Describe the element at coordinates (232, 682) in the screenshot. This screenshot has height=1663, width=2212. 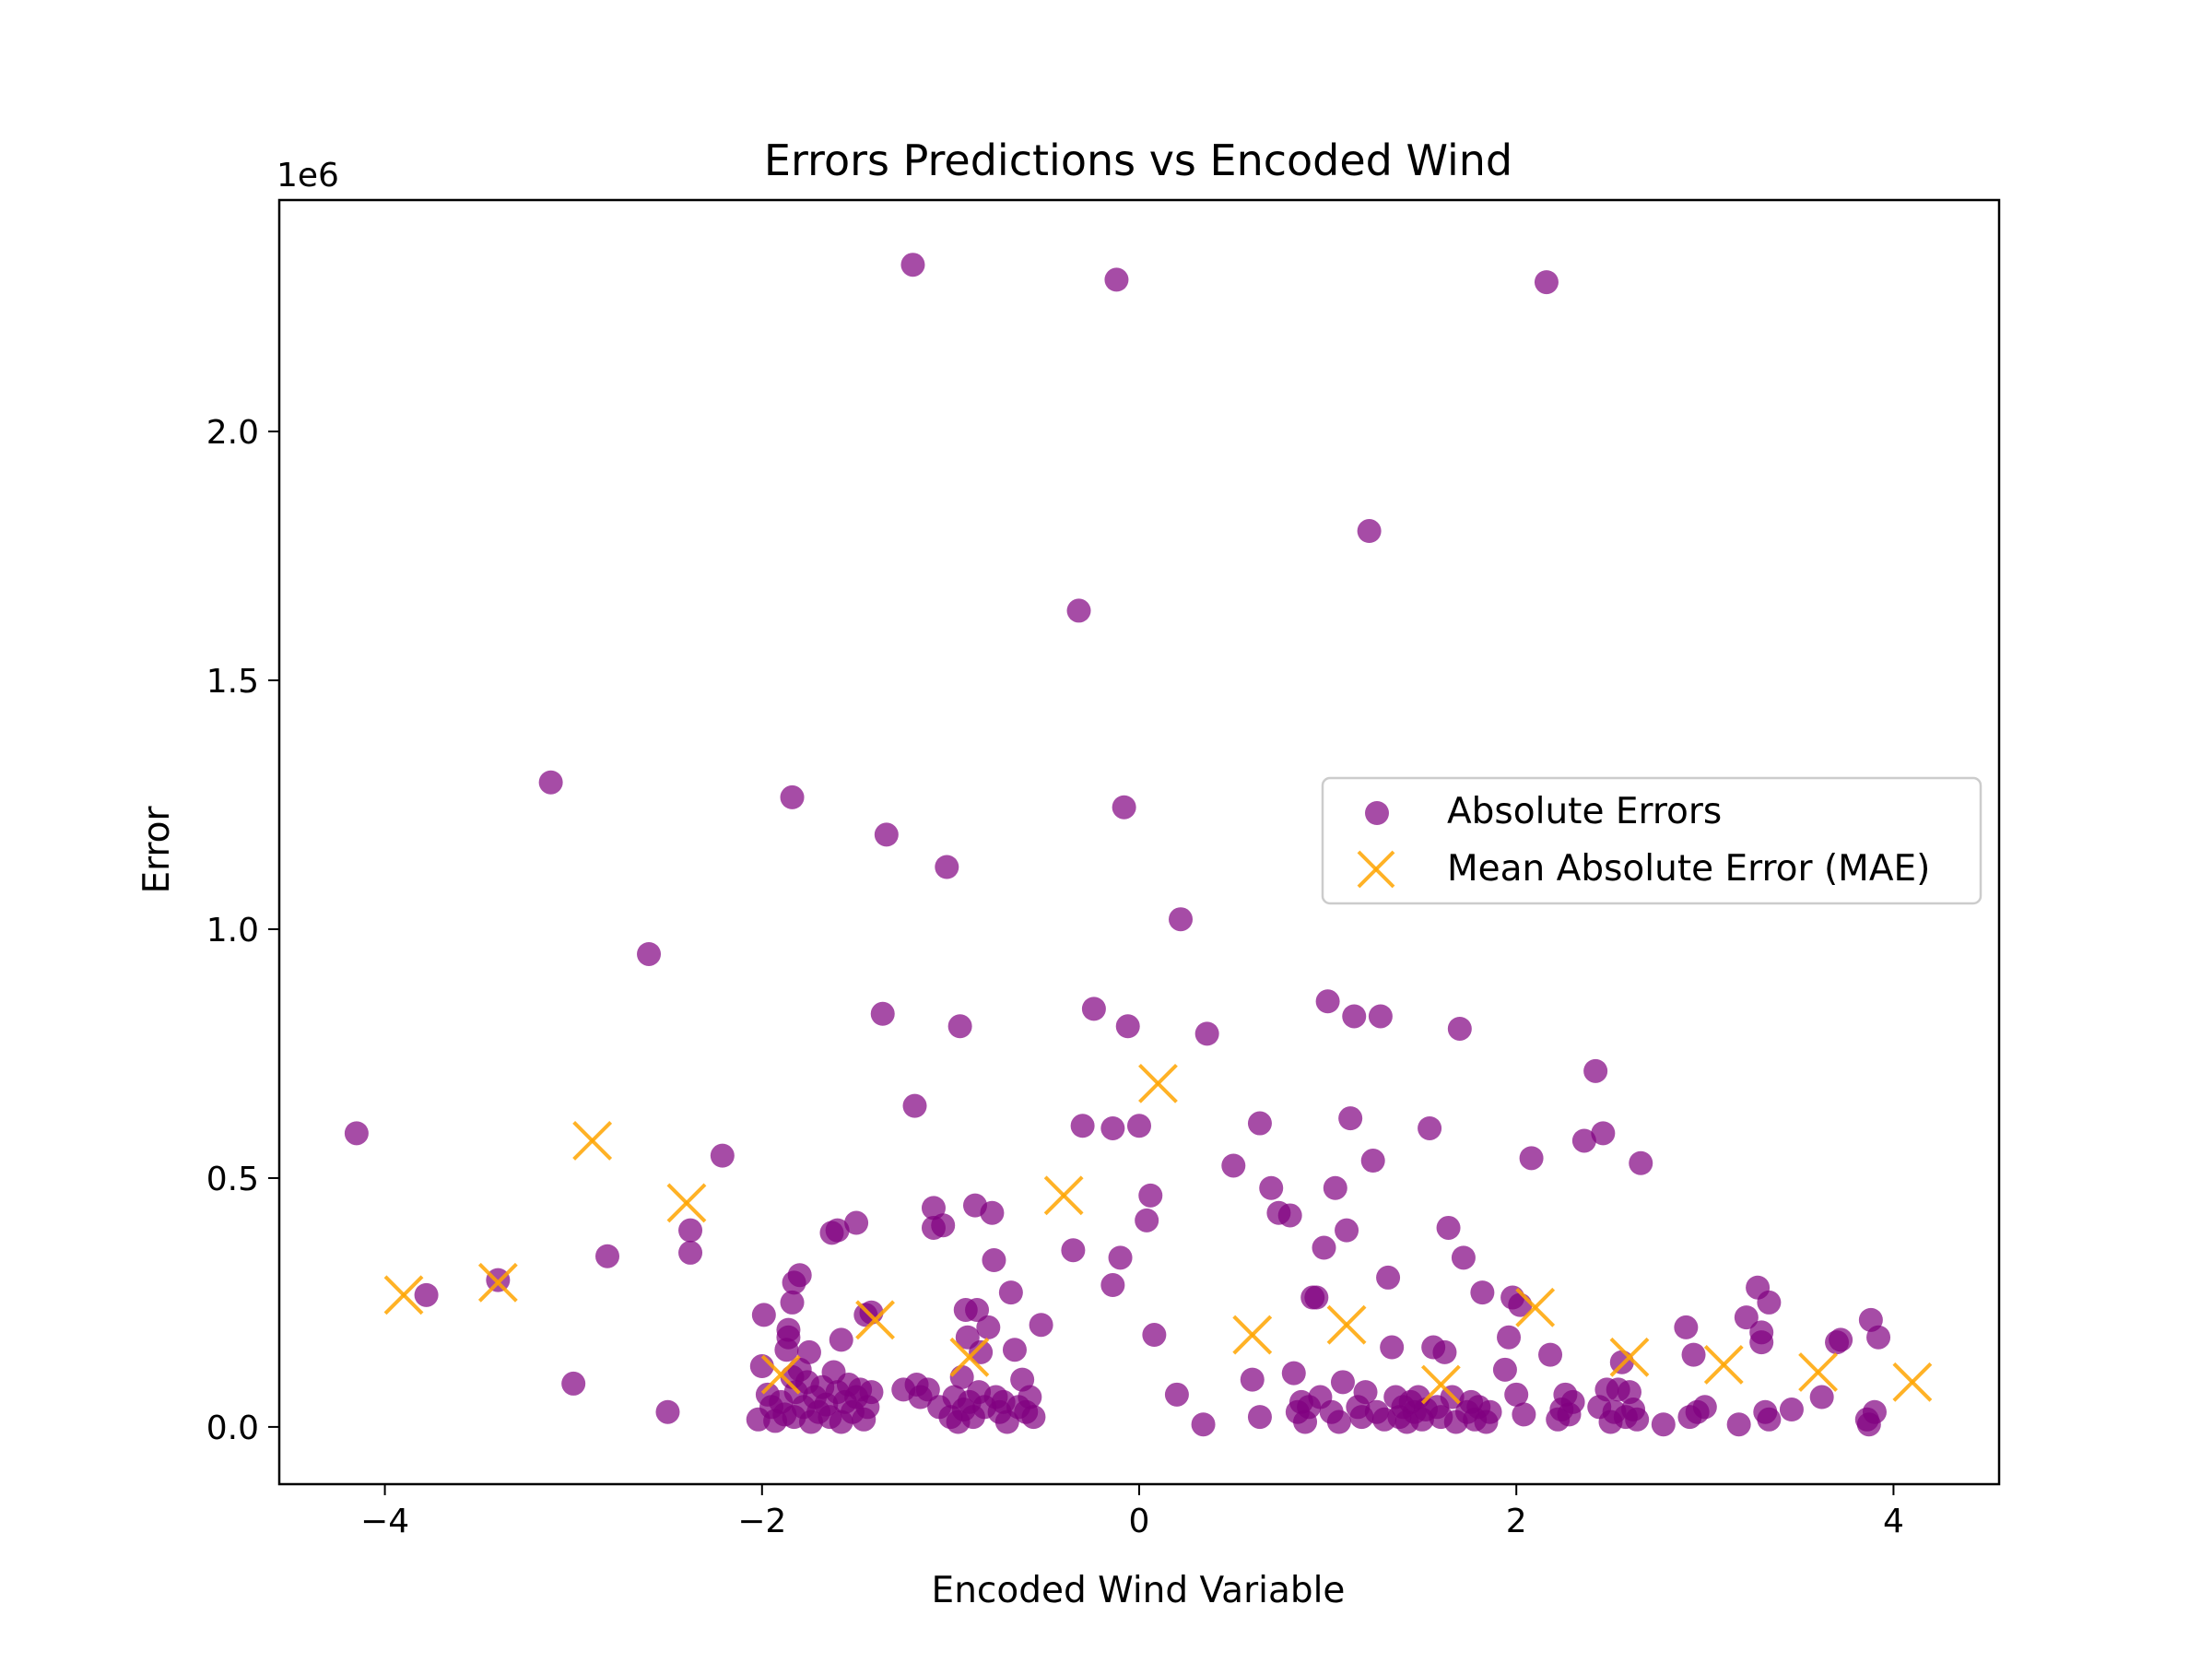
I see `y-tick-label: 1.5` at that location.